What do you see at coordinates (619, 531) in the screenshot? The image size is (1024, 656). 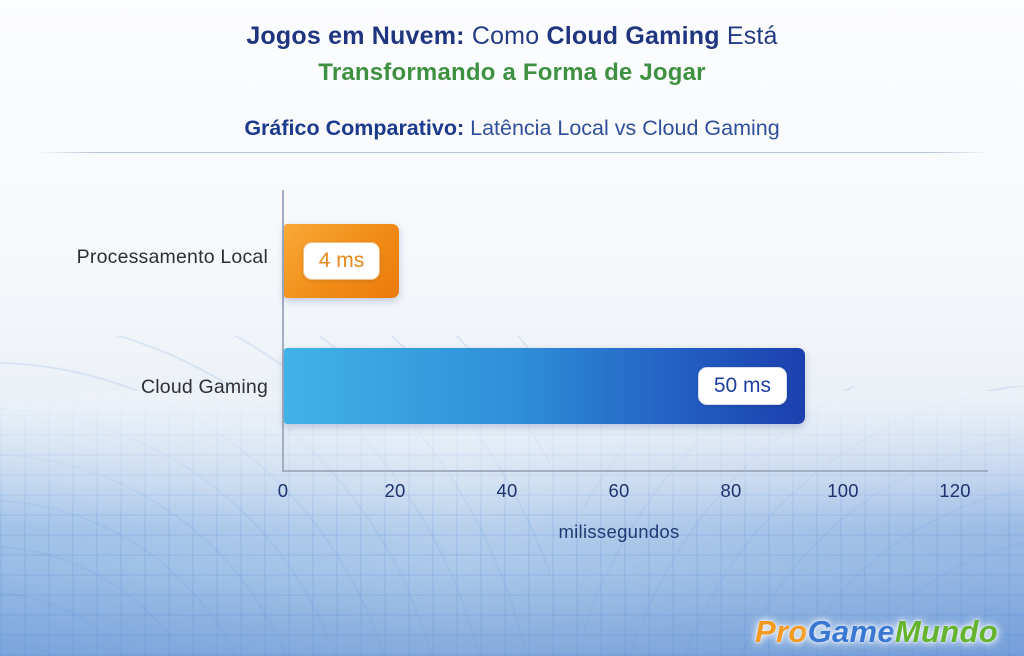 I see `x-axis-title: milissegundos` at bounding box center [619, 531].